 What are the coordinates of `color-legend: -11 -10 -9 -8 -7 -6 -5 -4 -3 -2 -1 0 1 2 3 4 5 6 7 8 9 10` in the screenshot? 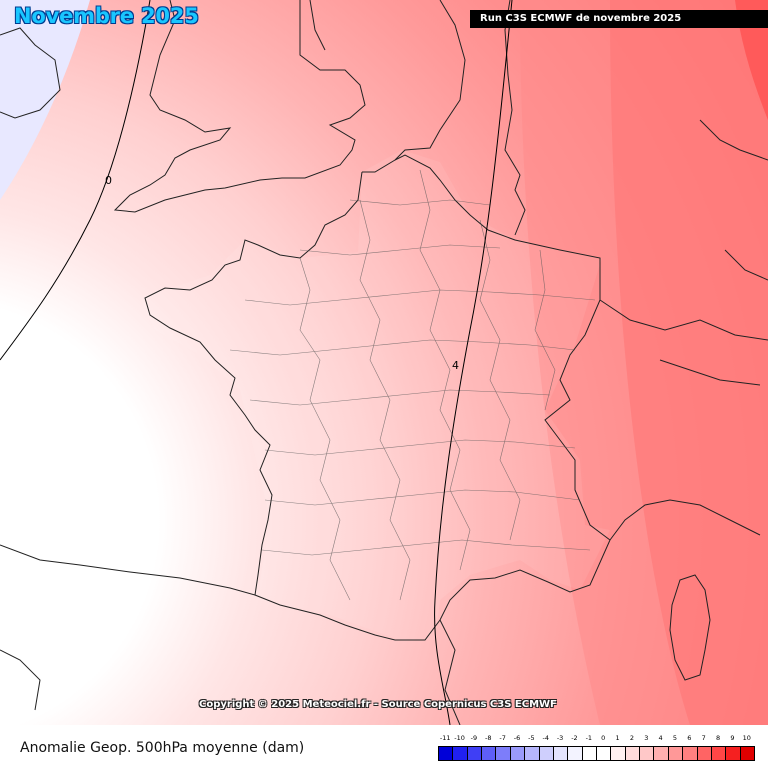 It's located at (596, 749).